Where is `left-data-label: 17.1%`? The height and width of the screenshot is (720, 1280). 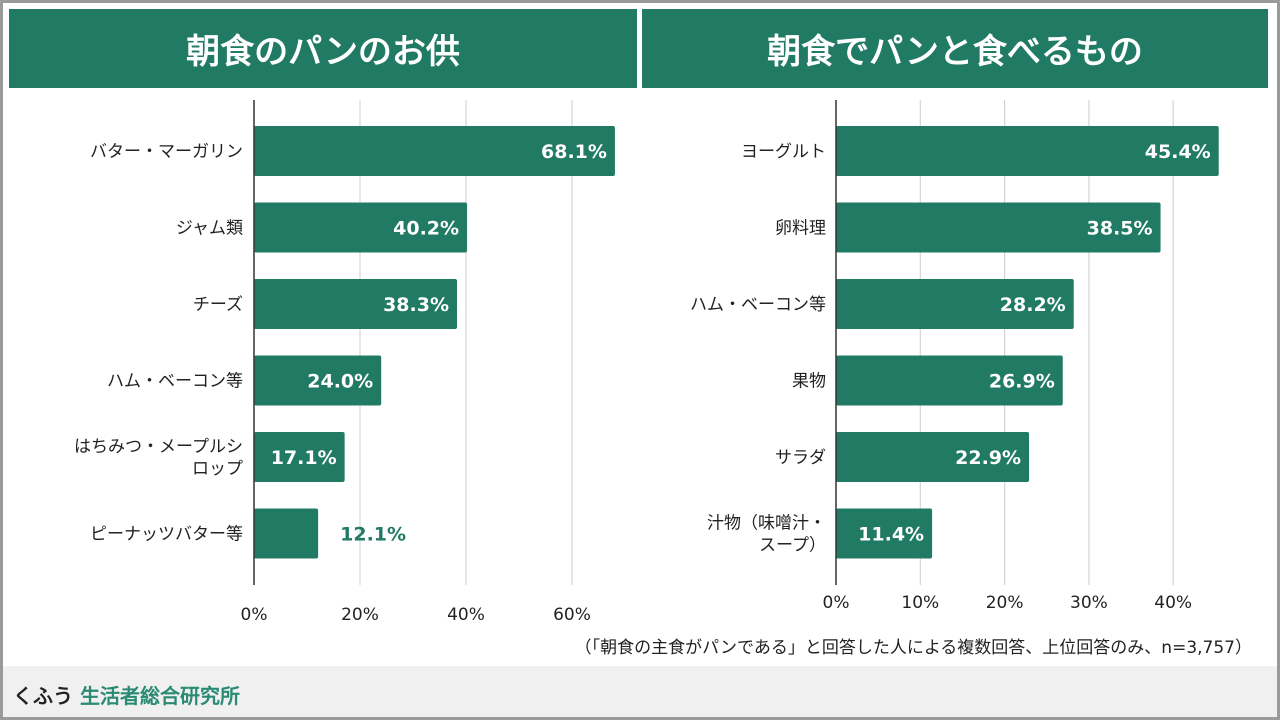
left-data-label: 17.1% is located at coordinates (304, 458).